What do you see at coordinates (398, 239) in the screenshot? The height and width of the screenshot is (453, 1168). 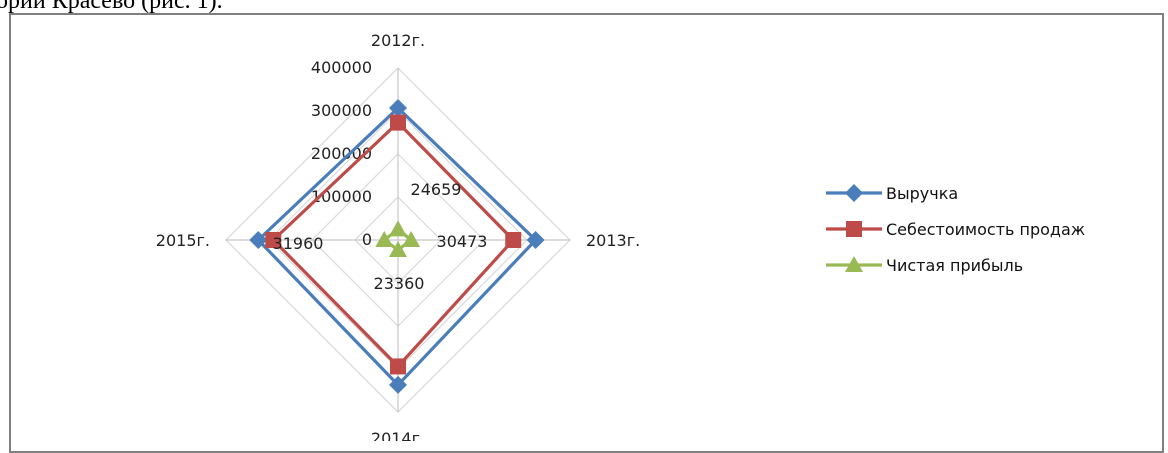 I see `series-triangle` at bounding box center [398, 239].